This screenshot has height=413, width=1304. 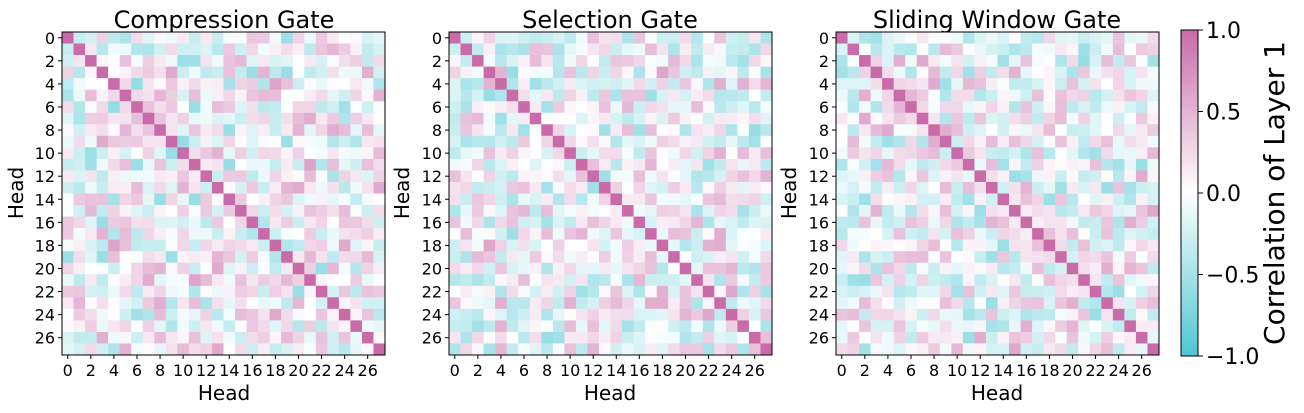 What do you see at coordinates (1232, 276) in the screenshot?
I see `colorbar-tick-label: −0.5` at bounding box center [1232, 276].